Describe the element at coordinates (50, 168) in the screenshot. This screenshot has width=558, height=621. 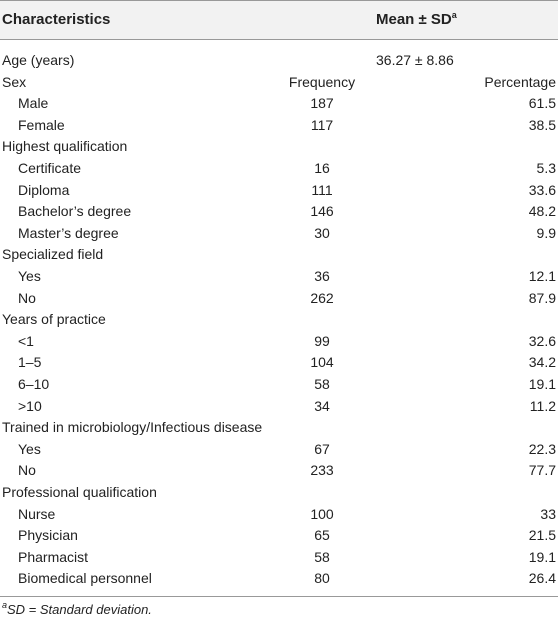
I see `row-label: Certificate` at that location.